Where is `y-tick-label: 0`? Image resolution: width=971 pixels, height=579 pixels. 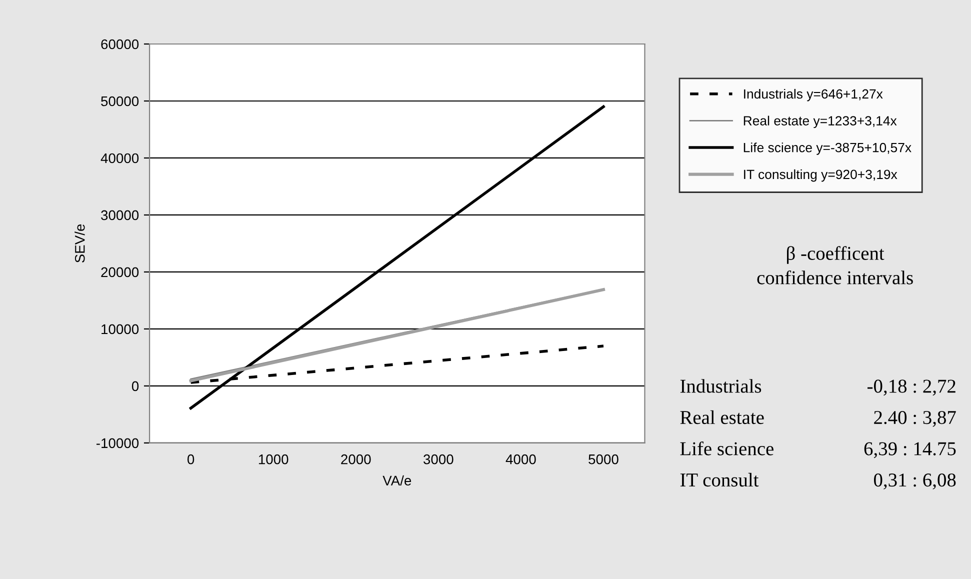
y-tick-label: 0 is located at coordinates (135, 386).